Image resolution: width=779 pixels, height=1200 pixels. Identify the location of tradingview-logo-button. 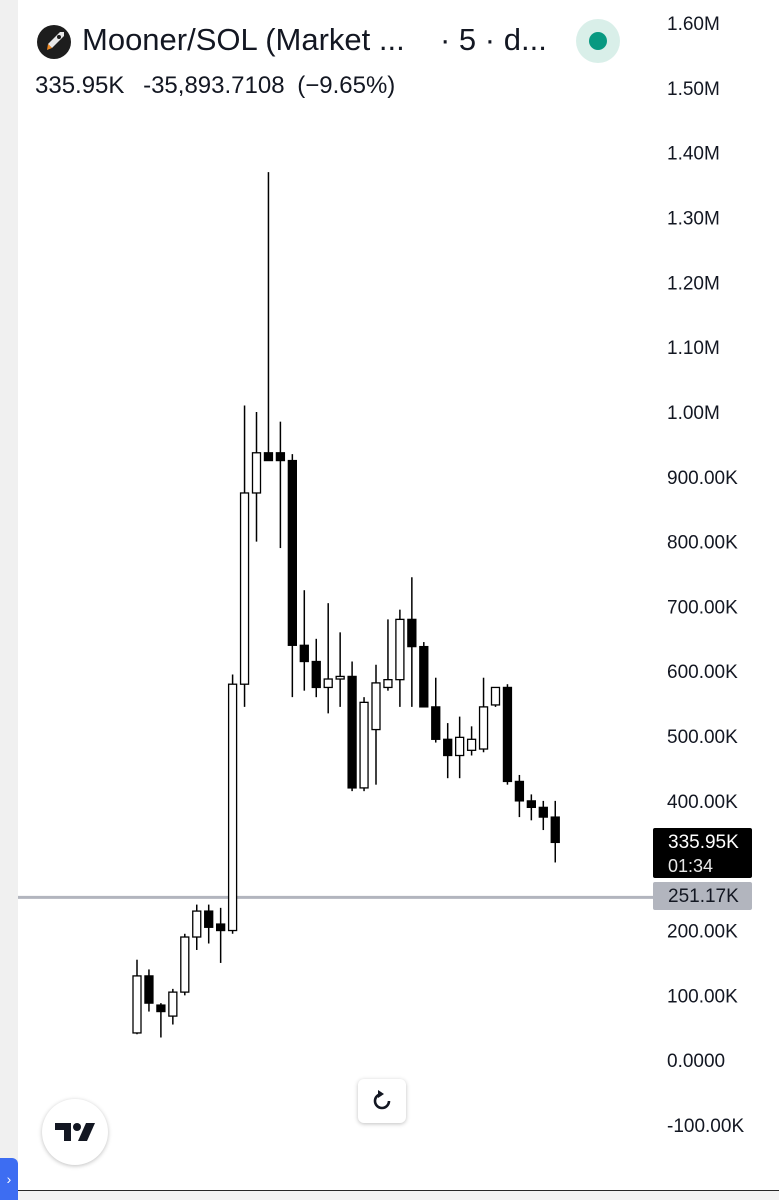
(75, 1132).